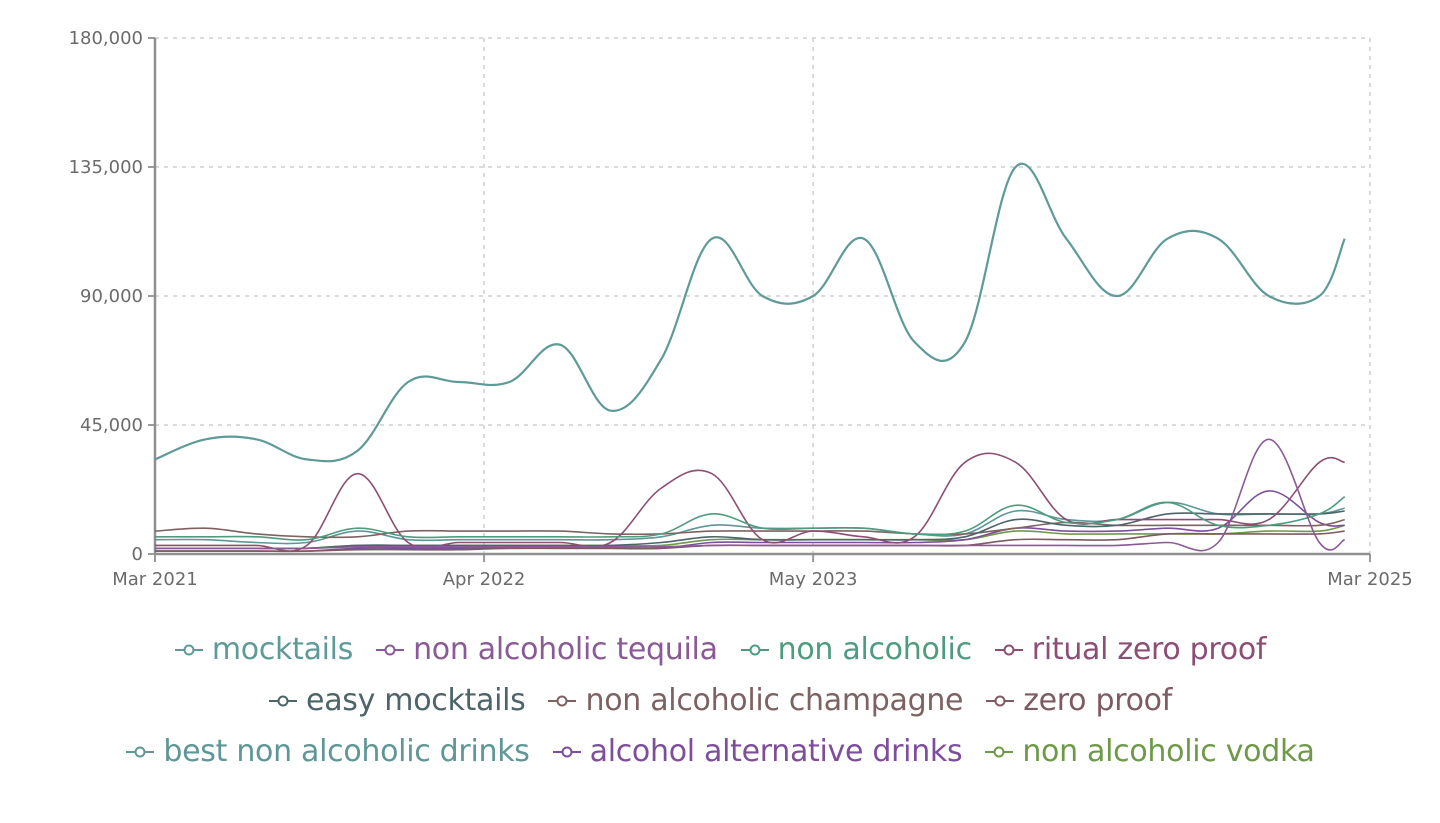  I want to click on series-line-alcohol-alternative-drinks, so click(750, 521).